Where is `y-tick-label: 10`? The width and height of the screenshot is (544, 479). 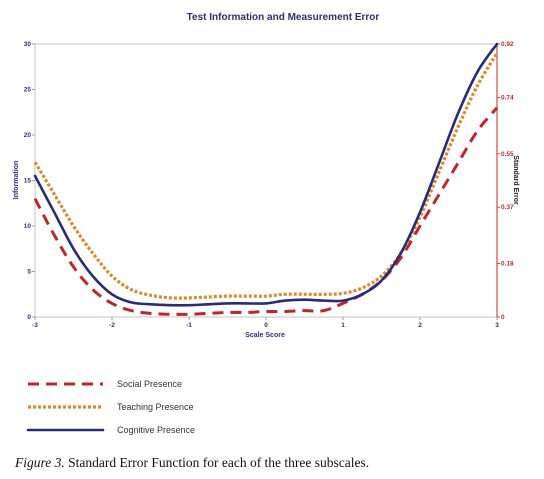 y-tick-label: 10 is located at coordinates (28, 226).